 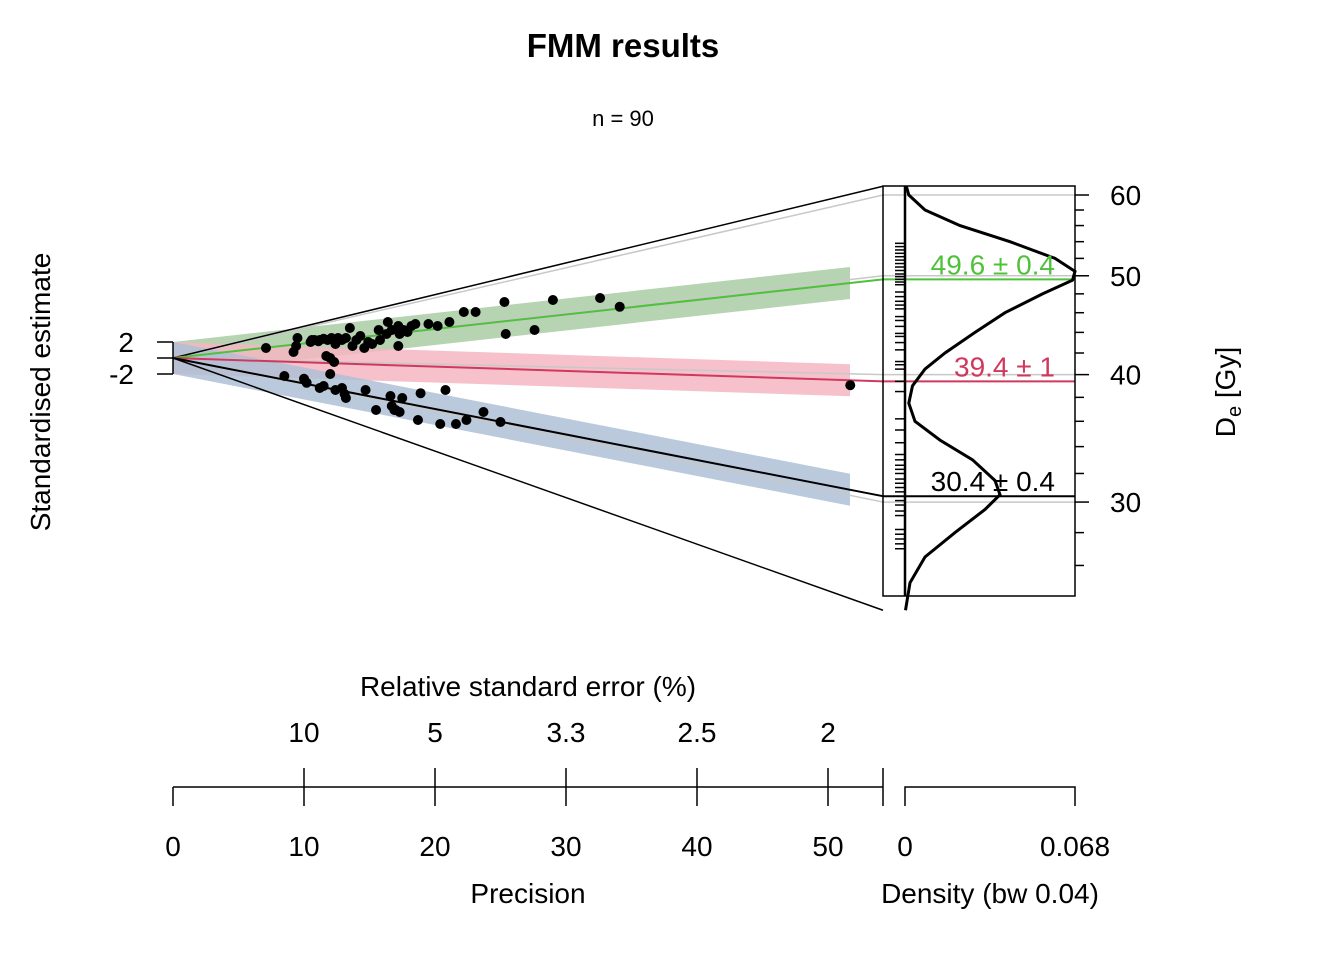 I want to click on component-label-3: 30.4 ± 0.4, so click(x=993, y=481).